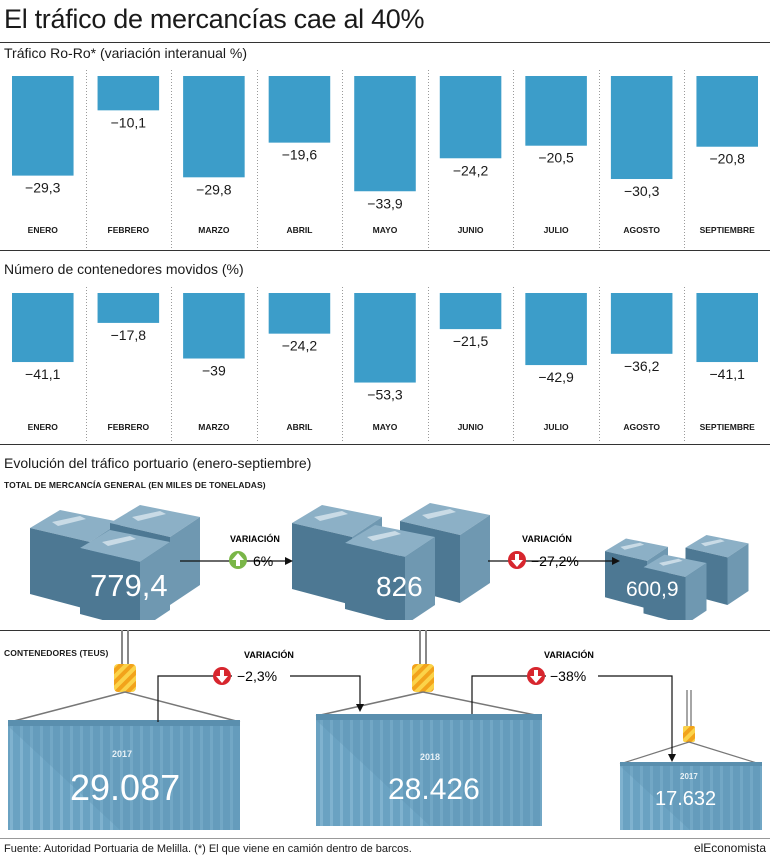  I want to click on chart1-bottom-rule, so click(385, 250).